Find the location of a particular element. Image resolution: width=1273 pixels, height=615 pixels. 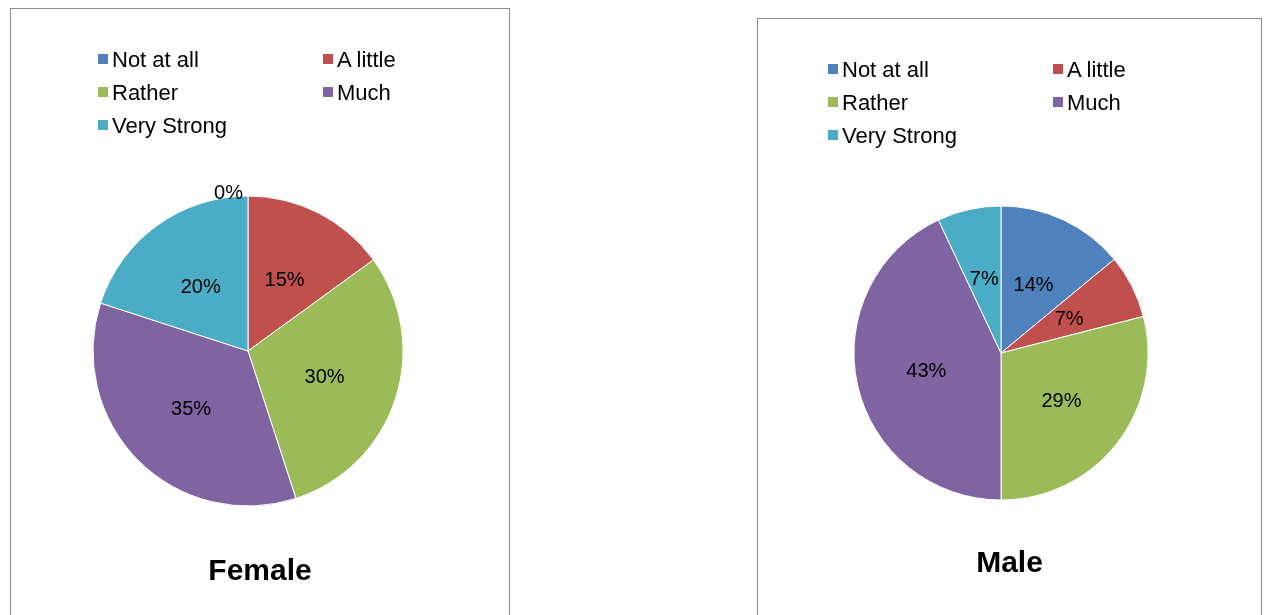

text: Male is located at coordinates (1009, 561).